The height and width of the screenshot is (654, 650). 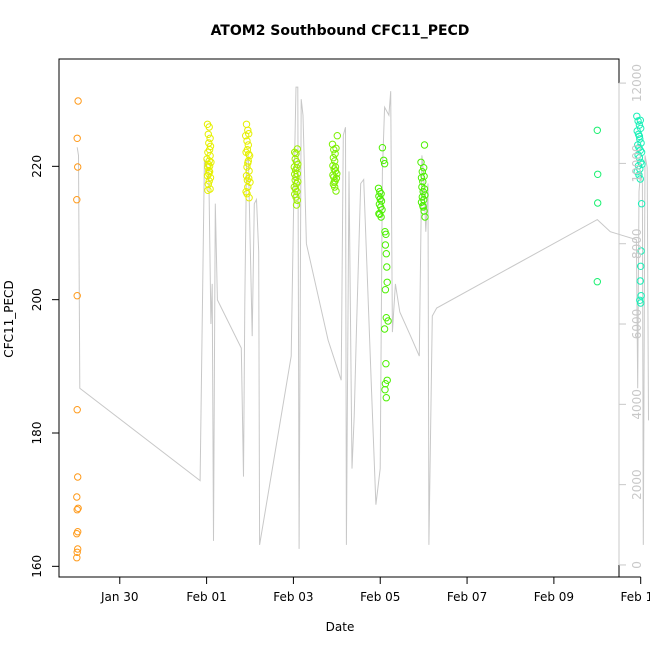 What do you see at coordinates (637, 243) in the screenshot?
I see `right-tick-label: 8000` at bounding box center [637, 243].